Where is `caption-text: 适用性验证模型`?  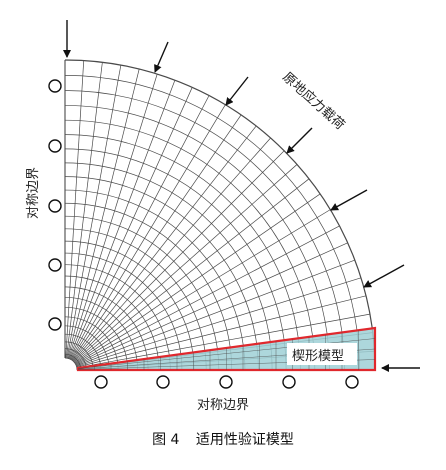
caption-text: 适用性验证模型 is located at coordinates (245, 440).